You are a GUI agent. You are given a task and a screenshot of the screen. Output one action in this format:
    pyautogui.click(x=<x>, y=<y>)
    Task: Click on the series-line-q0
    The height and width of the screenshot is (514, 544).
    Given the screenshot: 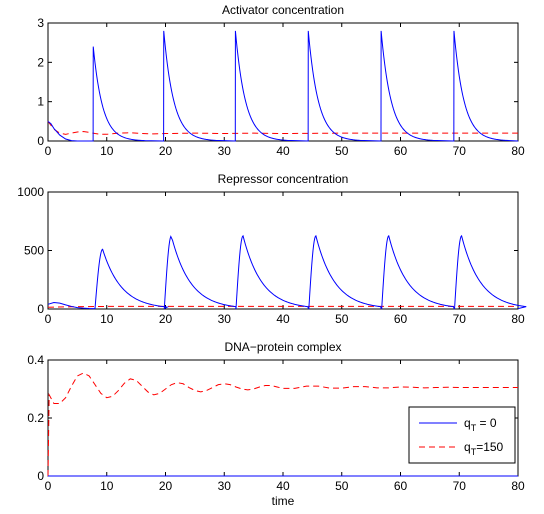 What is the action you would take?
    pyautogui.click(x=287, y=272)
    